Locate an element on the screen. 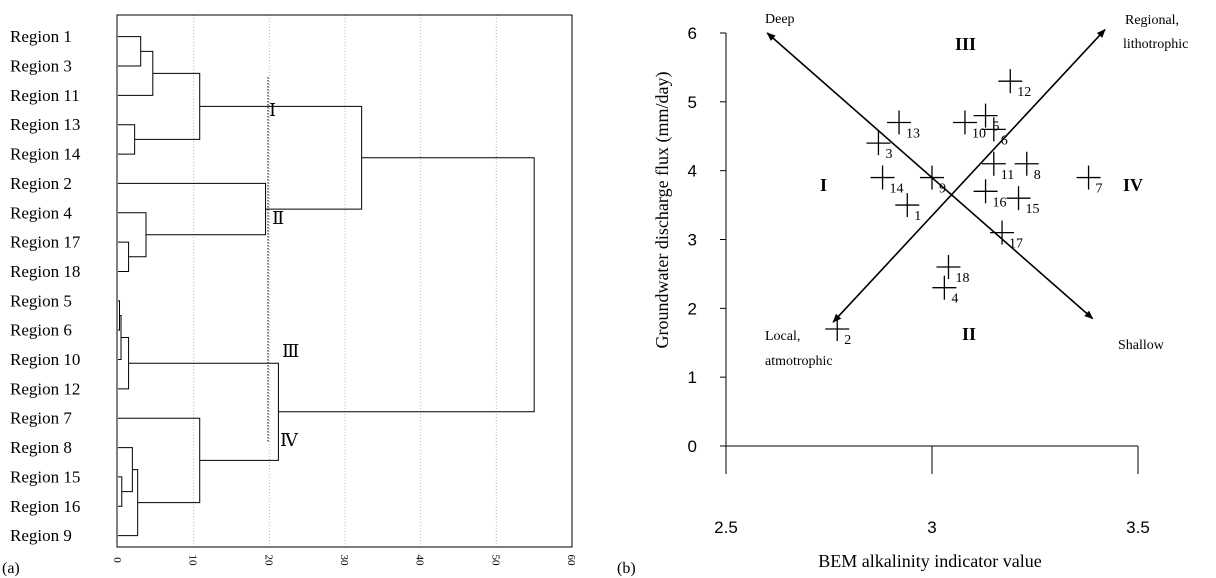 This screenshot has width=1216, height=578. point-label: 3 is located at coordinates (888, 154).